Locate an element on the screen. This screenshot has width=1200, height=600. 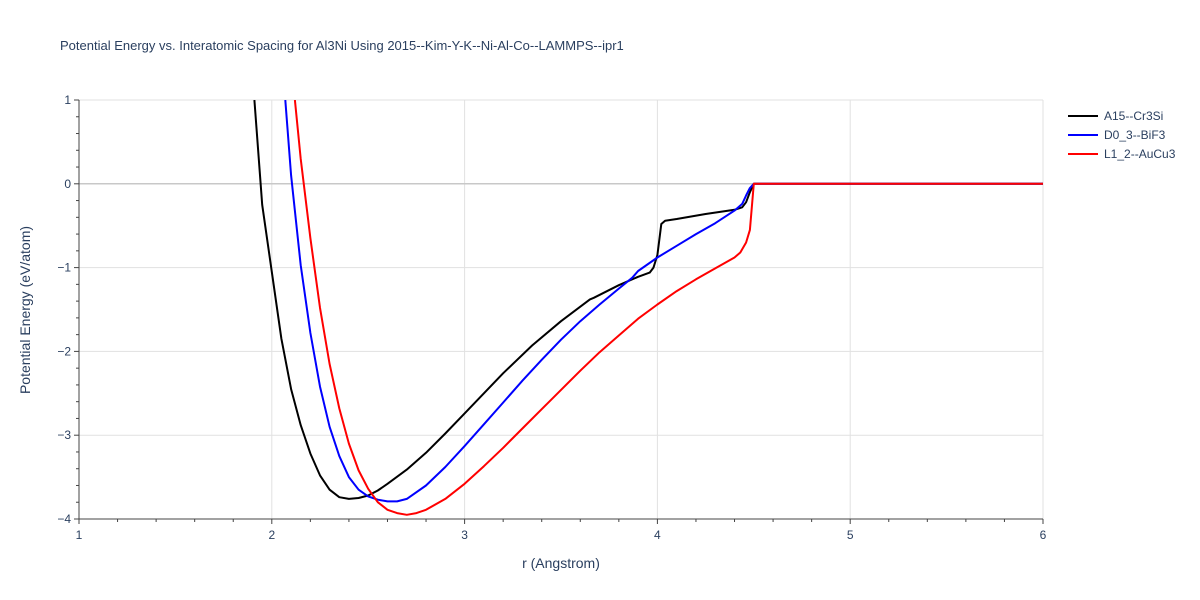
x-axis-ticks: 1 2 3 4 5 6 is located at coordinates (561, 530).